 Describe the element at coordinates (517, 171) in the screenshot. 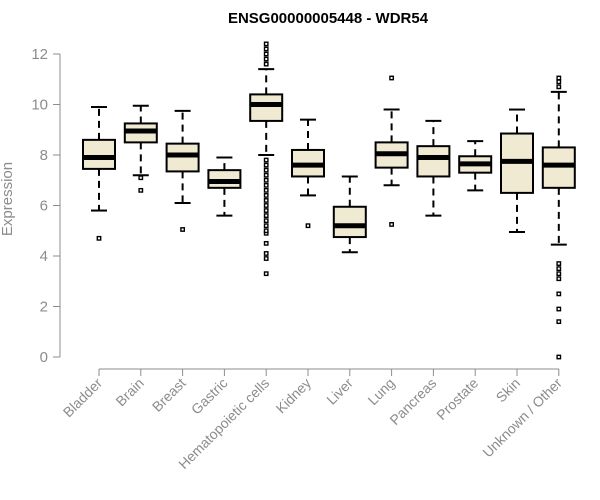

I see `box-skin` at that location.